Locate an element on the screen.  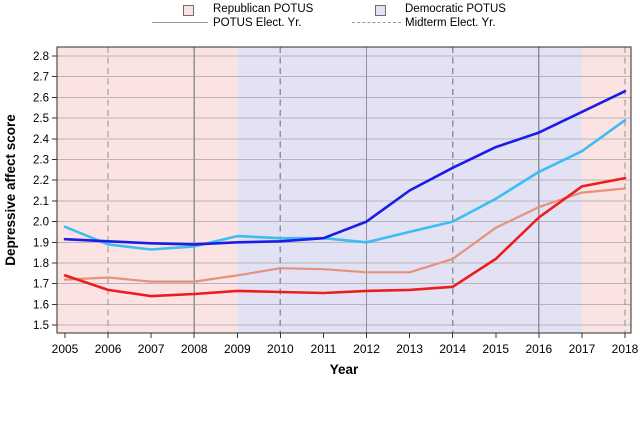
x-tick-label: 2005 is located at coordinates (65, 349).